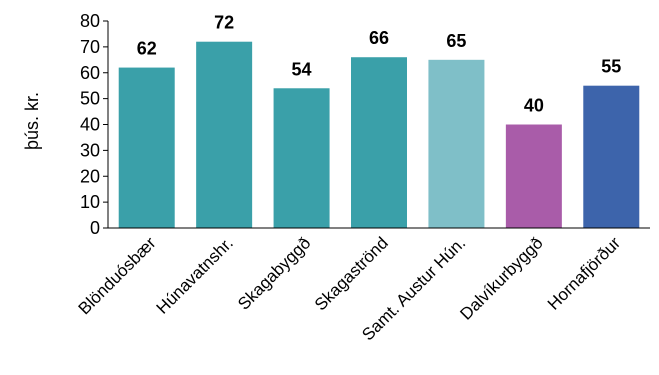  Describe the element at coordinates (501, 278) in the screenshot. I see `x-category-label: Dalvíkurbyggð` at that location.